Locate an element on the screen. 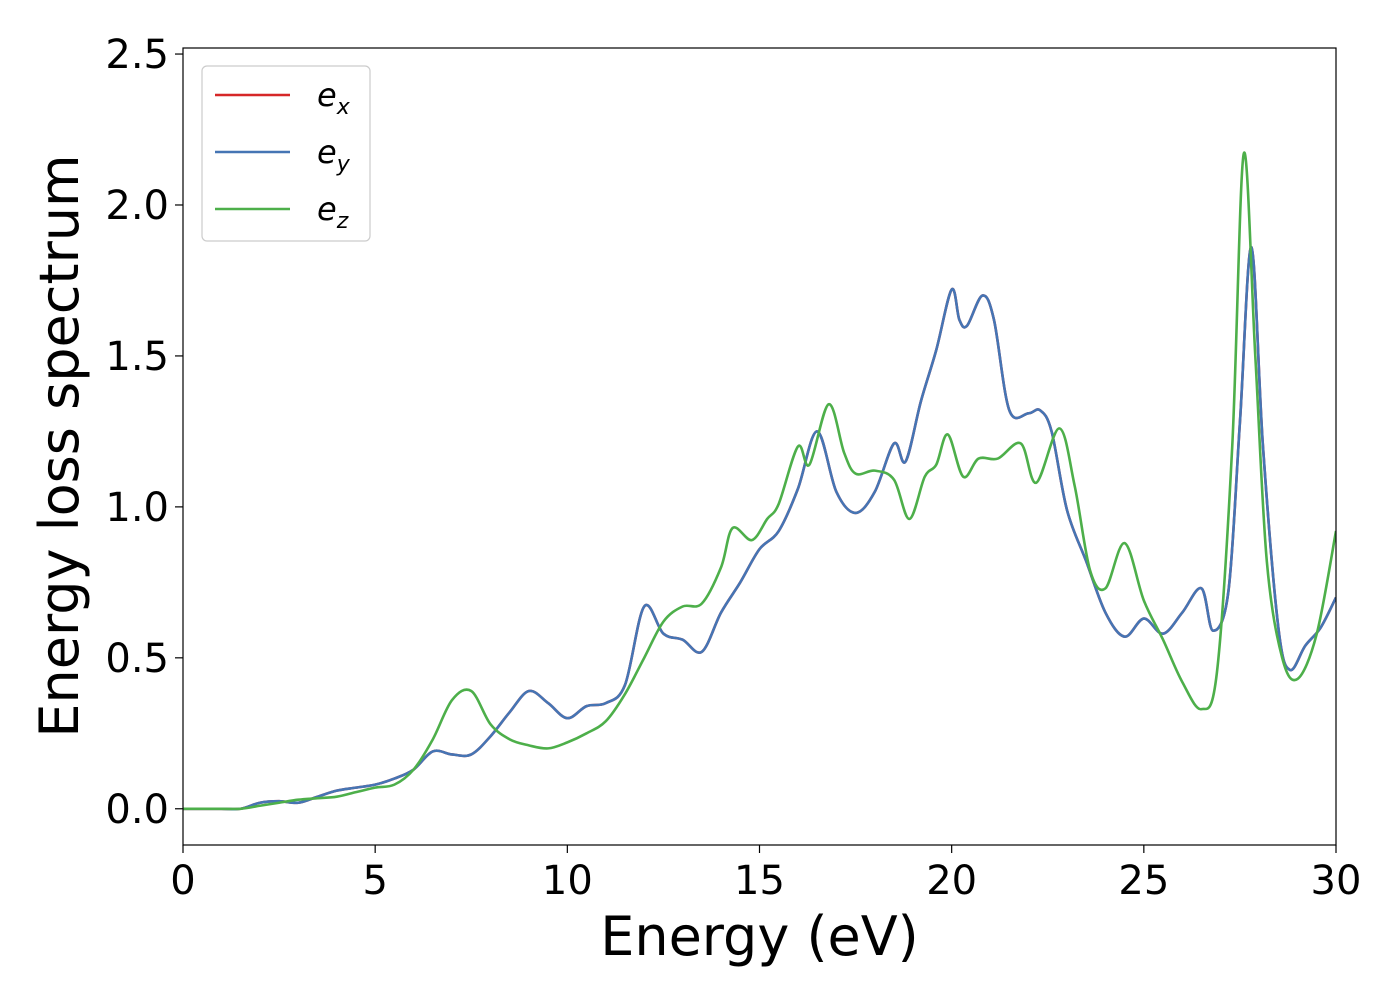 The height and width of the screenshot is (1000, 1400). x-tick-label: 10 is located at coordinates (567, 881).